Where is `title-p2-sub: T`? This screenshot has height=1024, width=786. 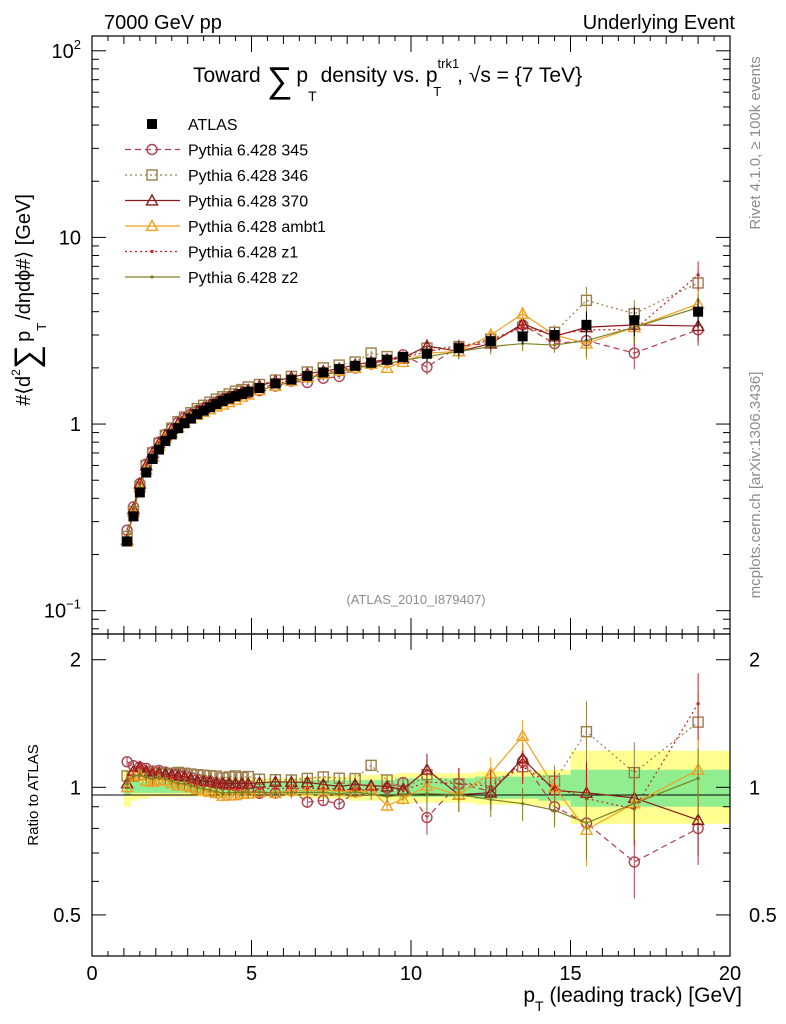 title-p2-sub: T is located at coordinates (437, 91).